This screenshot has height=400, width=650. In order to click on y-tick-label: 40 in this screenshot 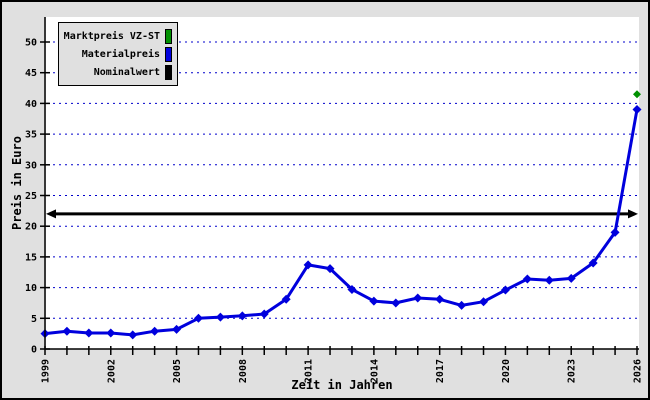, I will do `click(31, 104)`.